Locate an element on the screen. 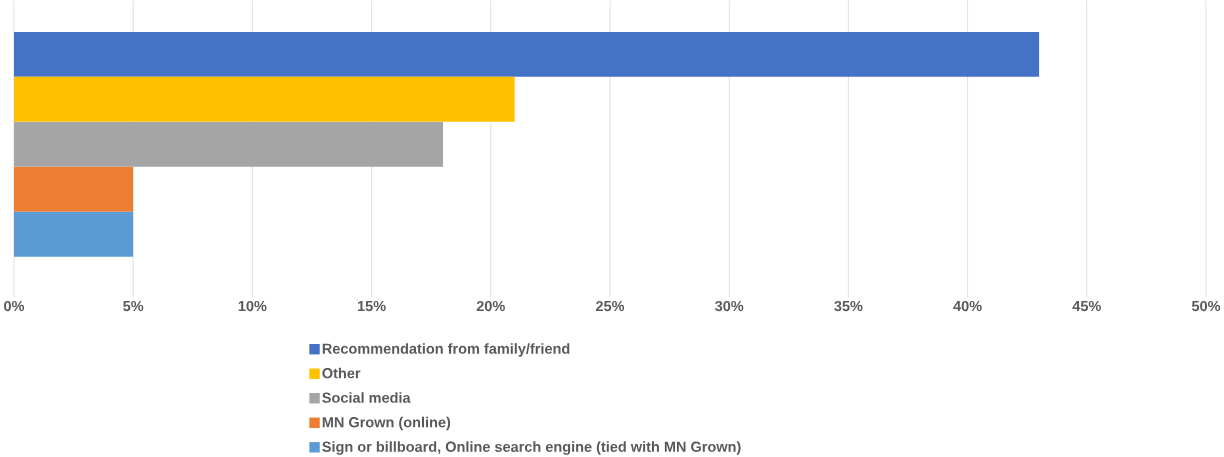  legend-label: Sign or billboard, Online search engine (tied with MN Grown) is located at coordinates (531, 448).